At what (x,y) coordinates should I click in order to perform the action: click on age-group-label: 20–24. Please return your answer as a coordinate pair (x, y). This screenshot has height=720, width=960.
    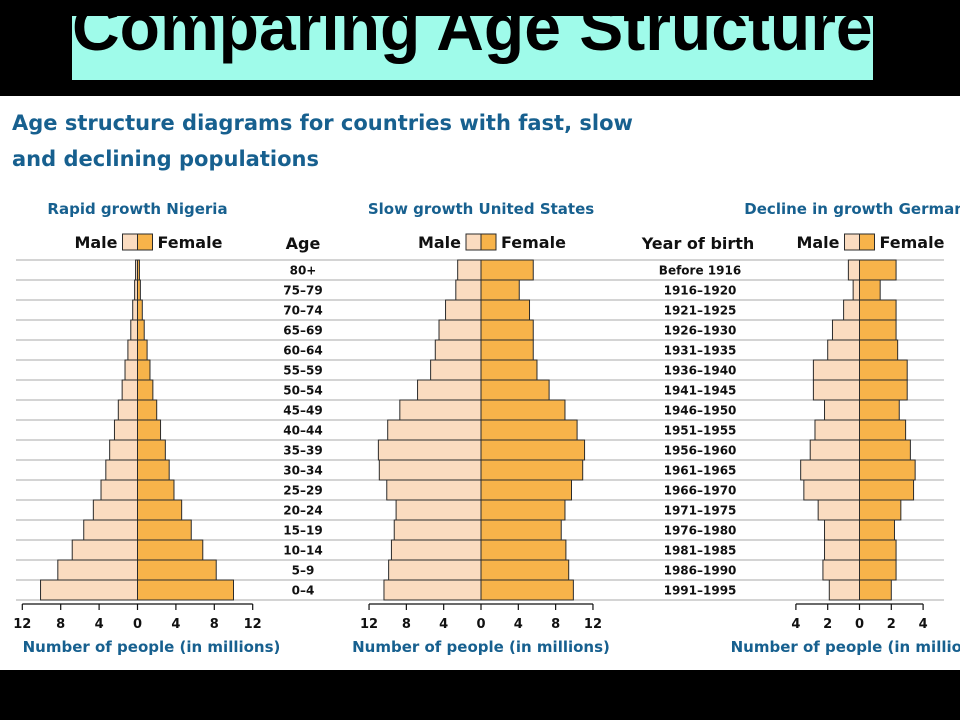
    Looking at the image, I should click on (302, 511).